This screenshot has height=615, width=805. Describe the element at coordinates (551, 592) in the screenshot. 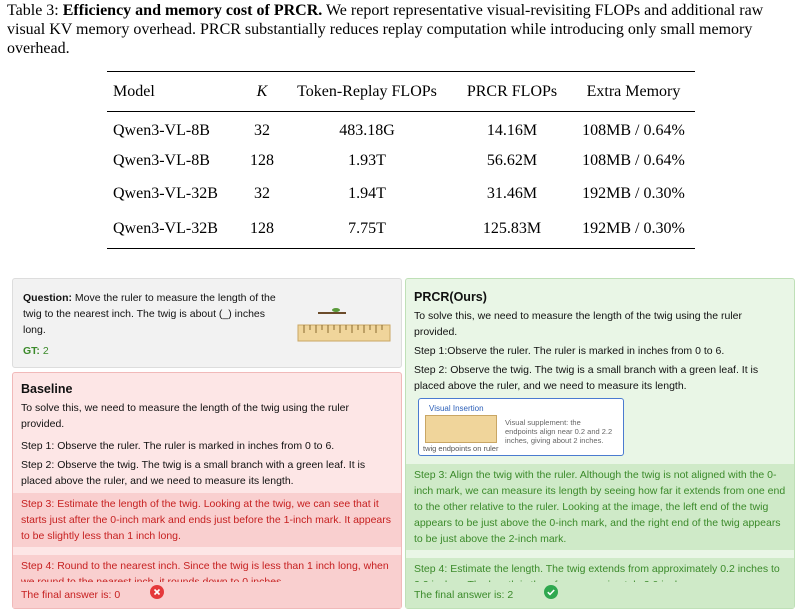

I see `correct-icon` at that location.